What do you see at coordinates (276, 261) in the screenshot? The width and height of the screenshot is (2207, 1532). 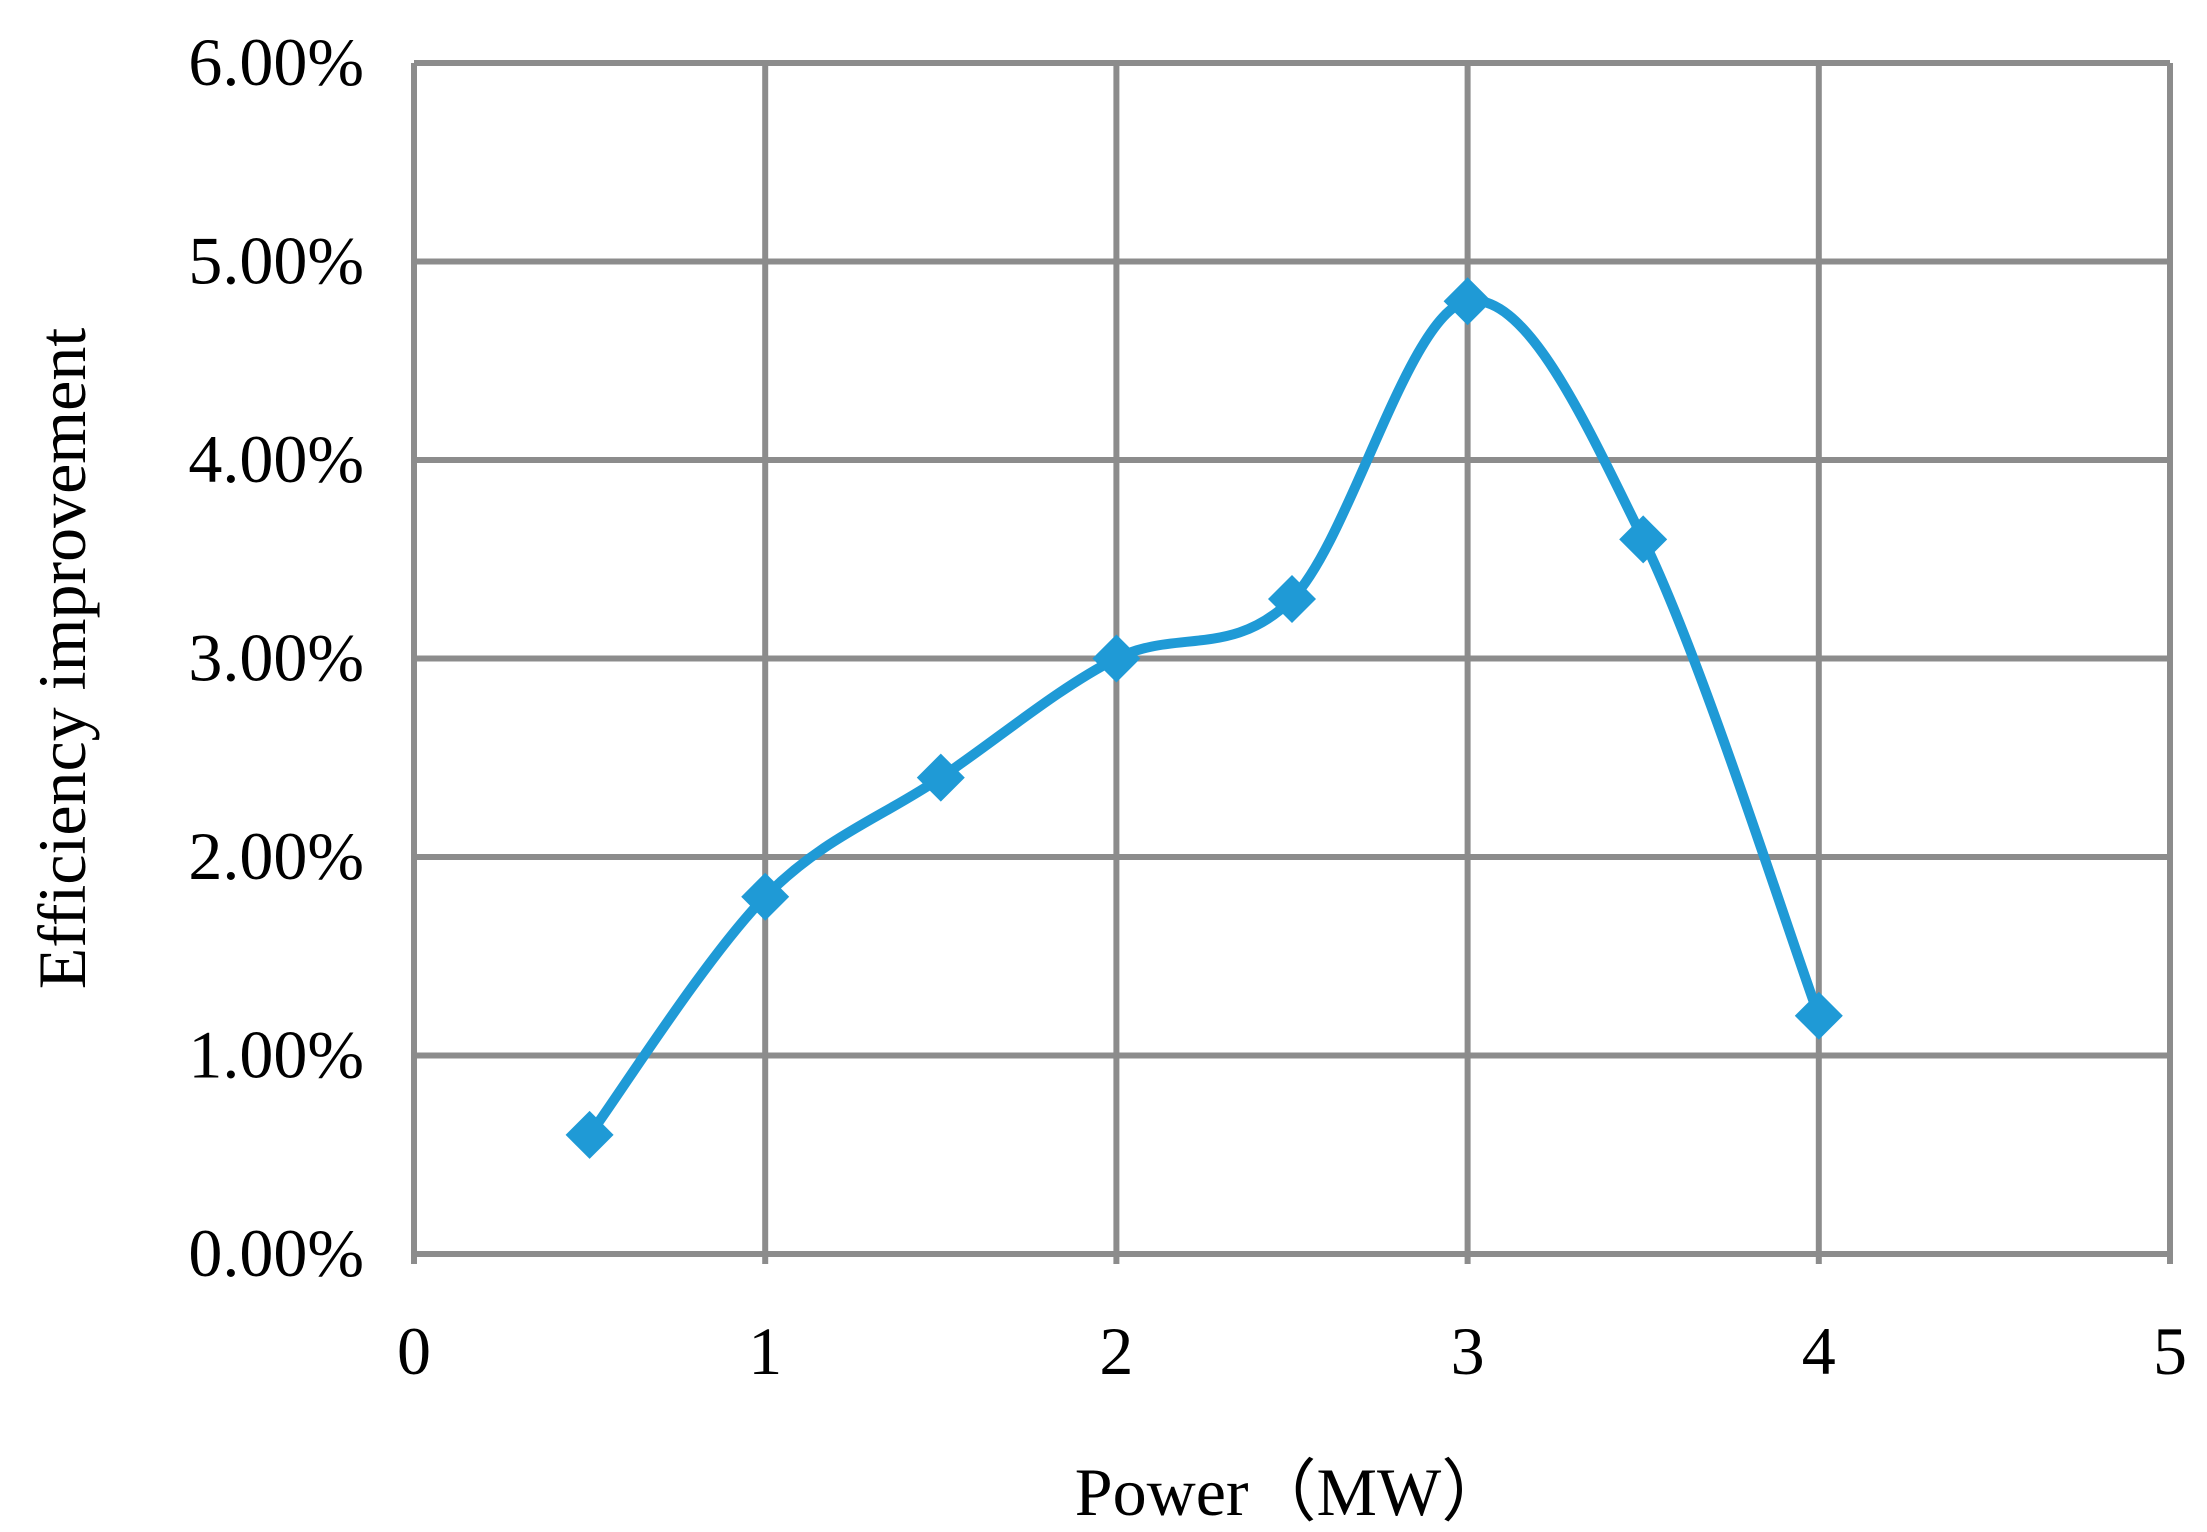 I see `y-tick-label: 5.00%` at bounding box center [276, 261].